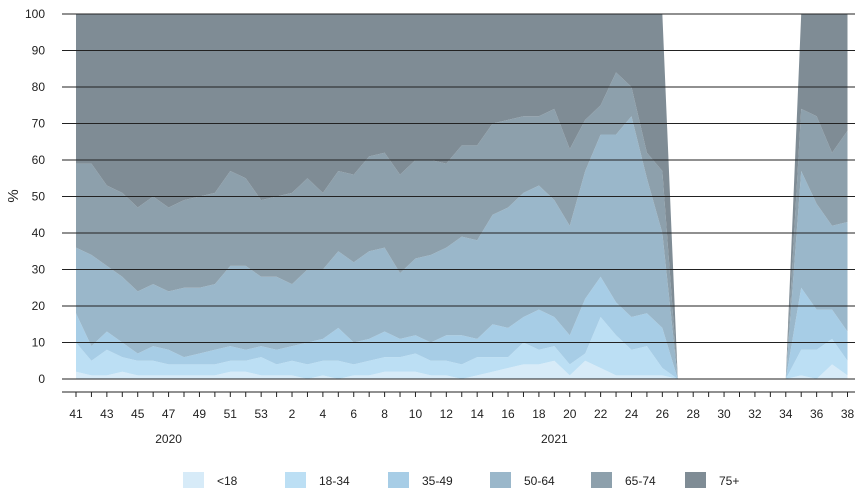 The height and width of the screenshot is (493, 863). What do you see at coordinates (570, 414) in the screenshot?
I see `x-tick-label: 20` at bounding box center [570, 414].